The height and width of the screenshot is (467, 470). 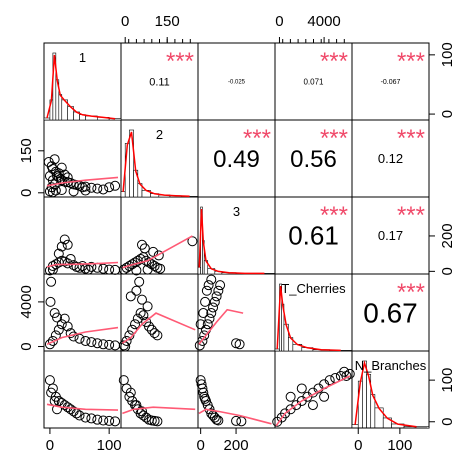 What do you see at coordinates (390, 235) in the screenshot?
I see `correlation-value: 0.17` at bounding box center [390, 235].